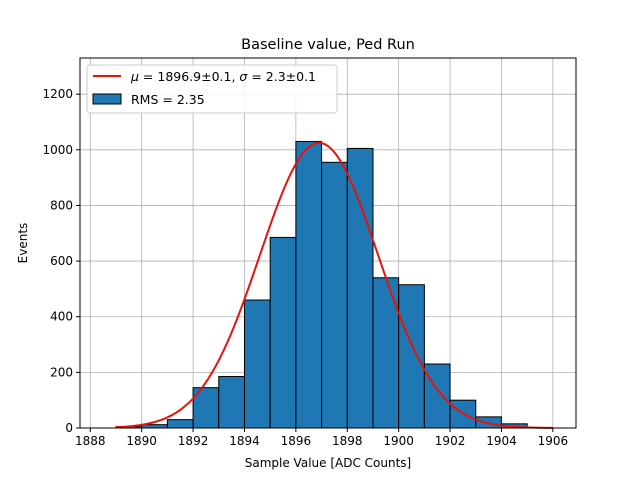 This screenshot has height=480, width=640. Describe the element at coordinates (107, 99) in the screenshot. I see `legend-rms-swatch` at that location.